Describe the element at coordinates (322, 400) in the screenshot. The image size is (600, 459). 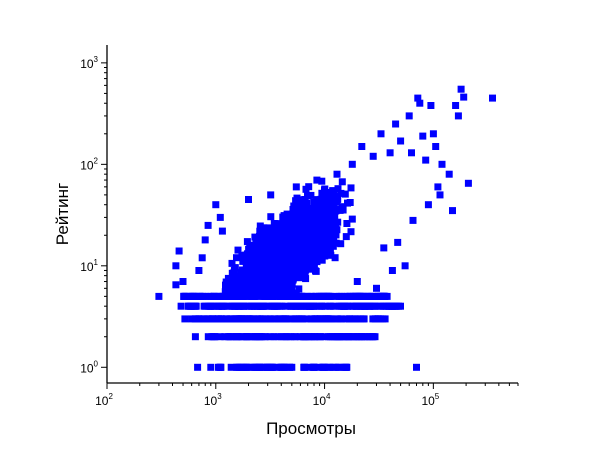
I see `x-tick-label: 10⁴` at that location.